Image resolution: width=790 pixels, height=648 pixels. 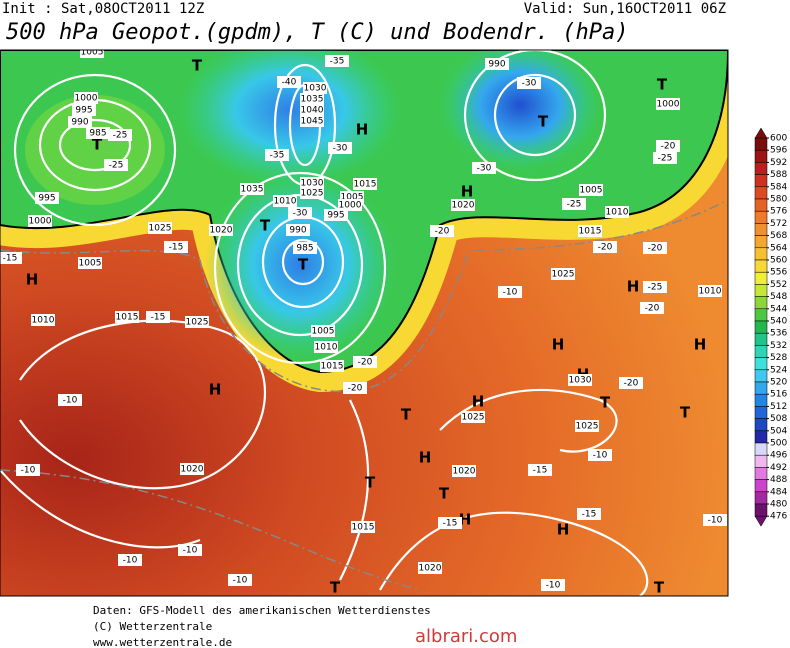 I want to click on temperature-label: -40, so click(x=289, y=83).